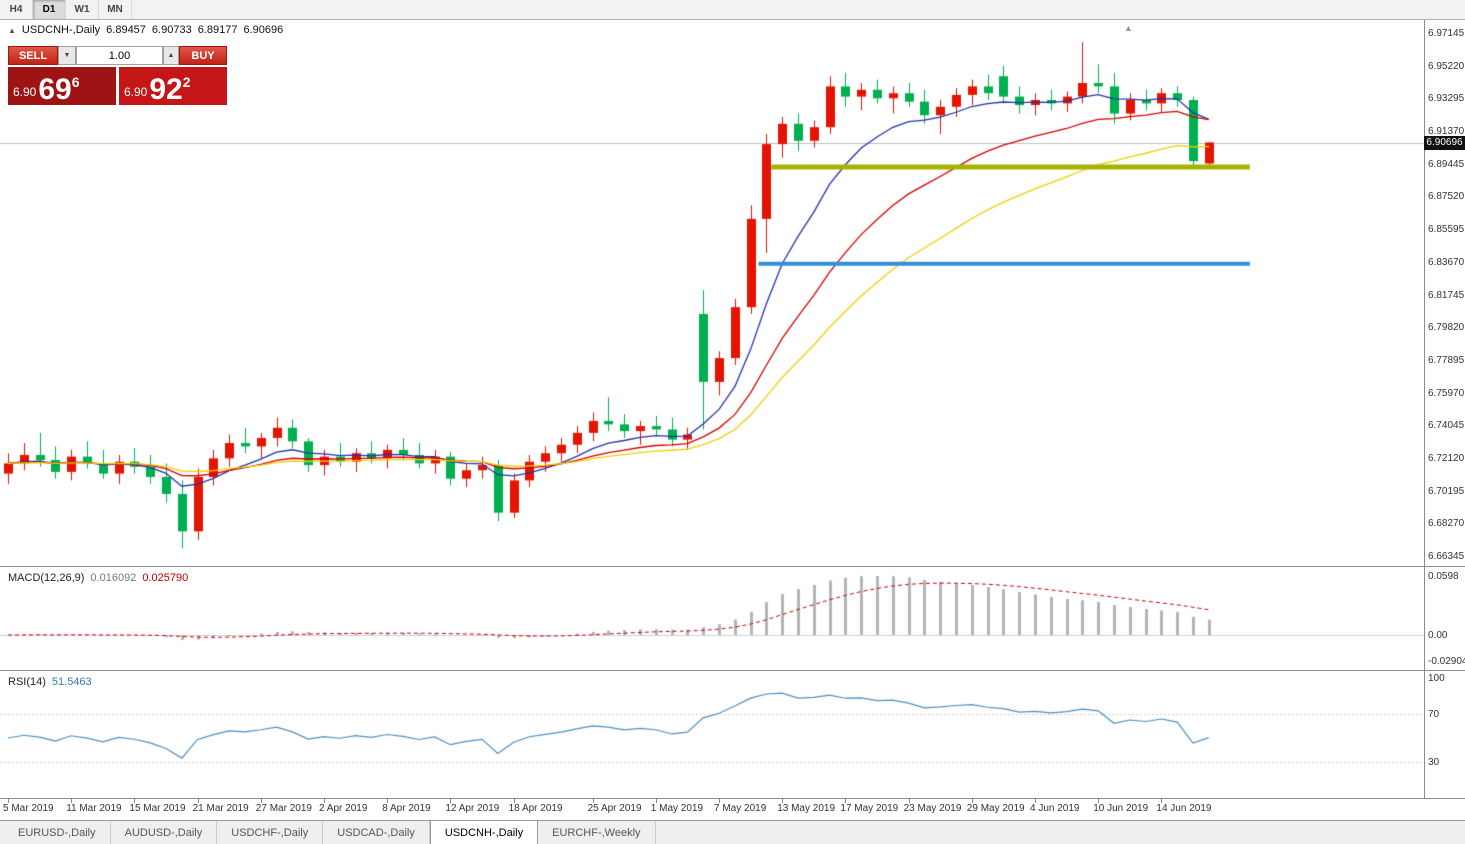 The width and height of the screenshot is (1465, 844). I want to click on current-price-tag: 6.90696, so click(1444, 142).